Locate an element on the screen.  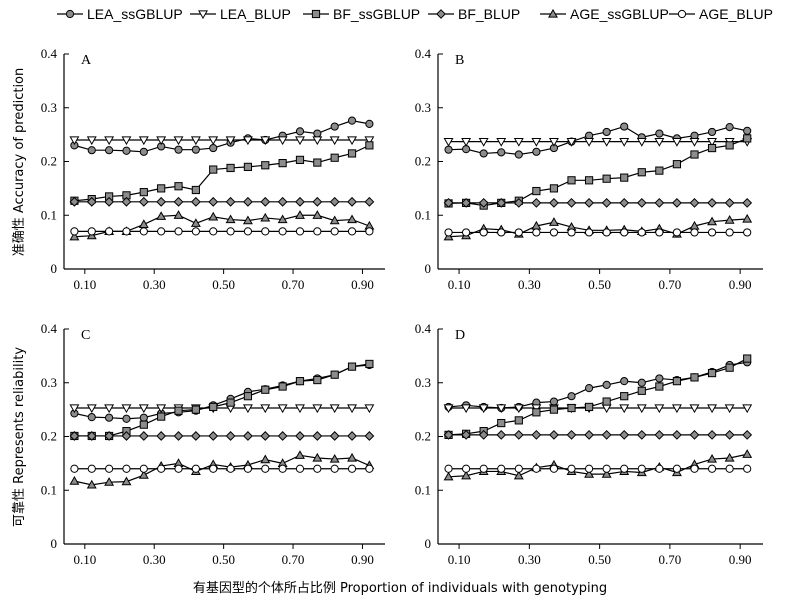
legend-entry: BF_BLUP is located at coordinates (474, 14).